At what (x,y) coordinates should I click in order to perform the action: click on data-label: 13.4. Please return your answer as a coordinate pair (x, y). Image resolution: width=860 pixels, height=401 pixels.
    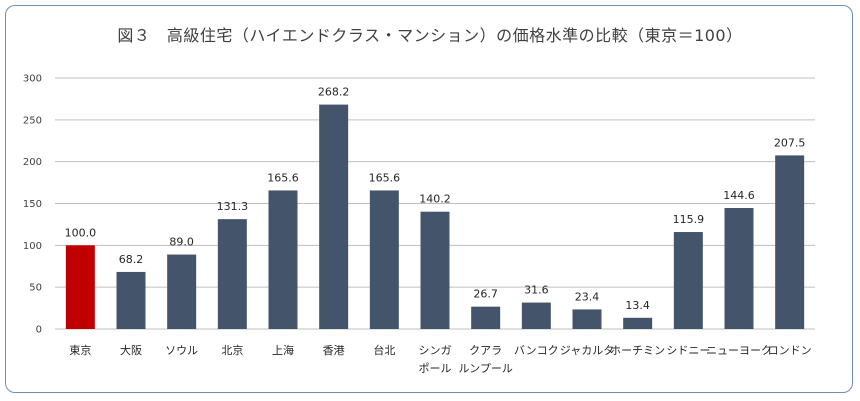
    Looking at the image, I should click on (637, 305).